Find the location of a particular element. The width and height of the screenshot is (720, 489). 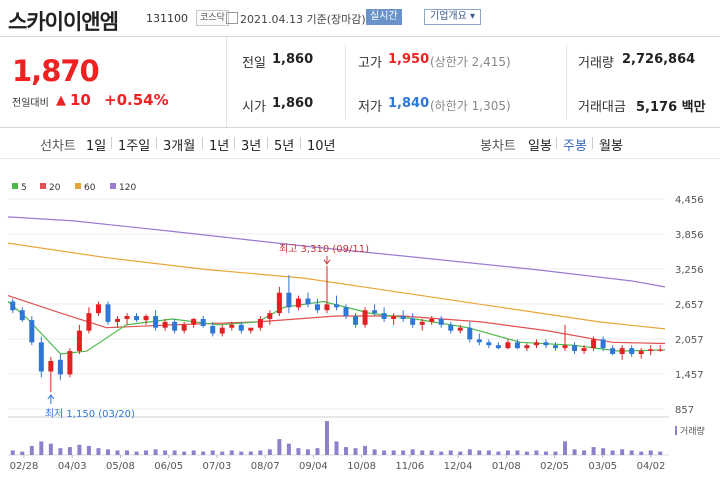

up-arrow-icon: ▲ is located at coordinates (61, 100).